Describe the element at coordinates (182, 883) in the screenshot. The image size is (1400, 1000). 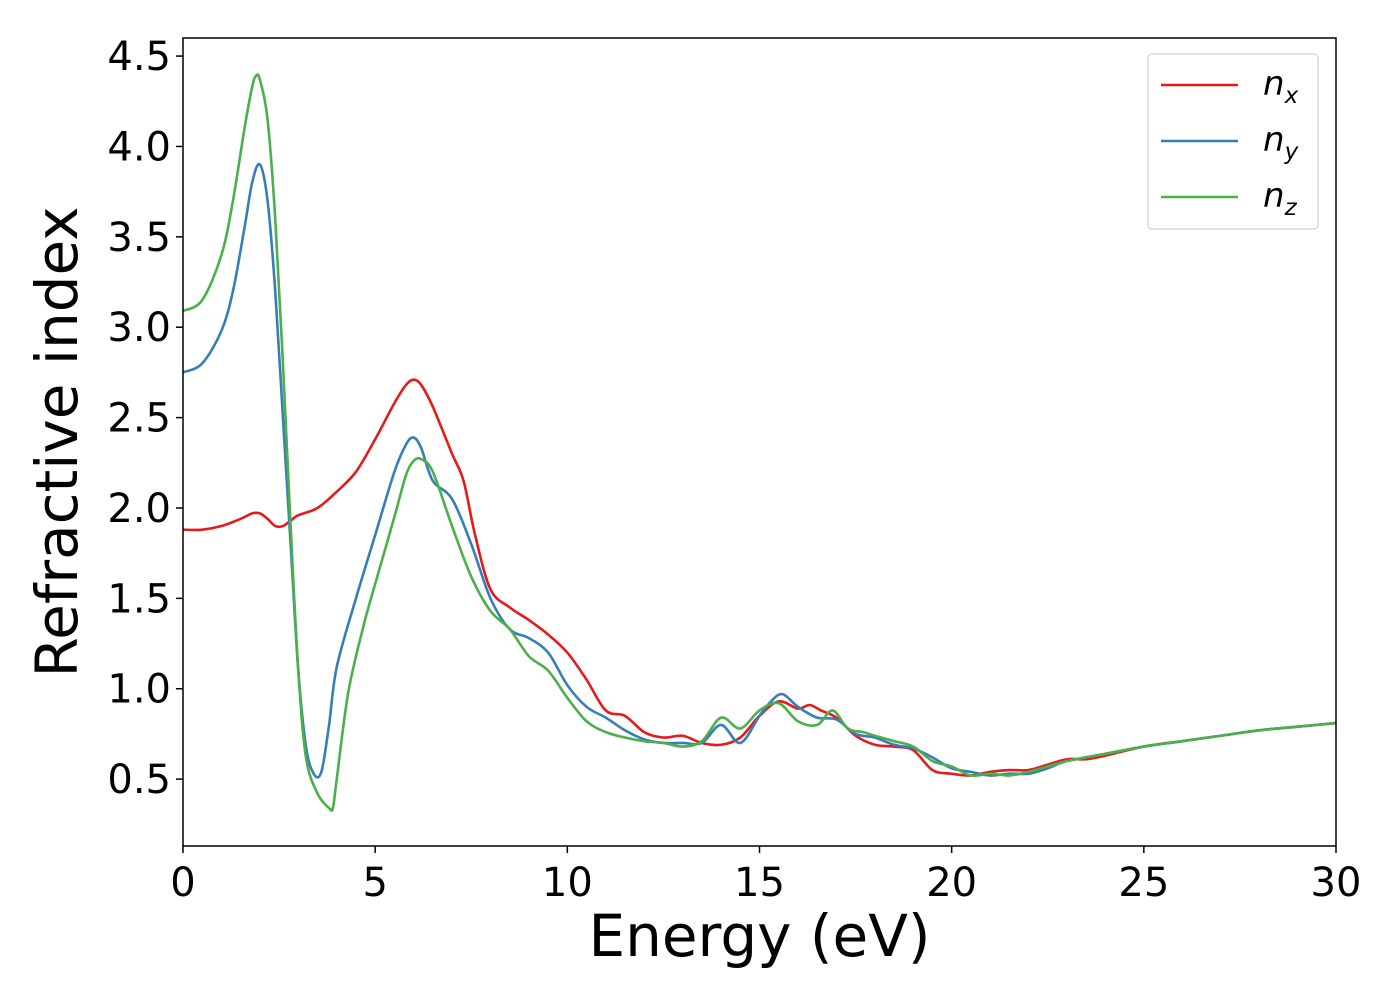
I see `x-tick-label: 0` at that location.